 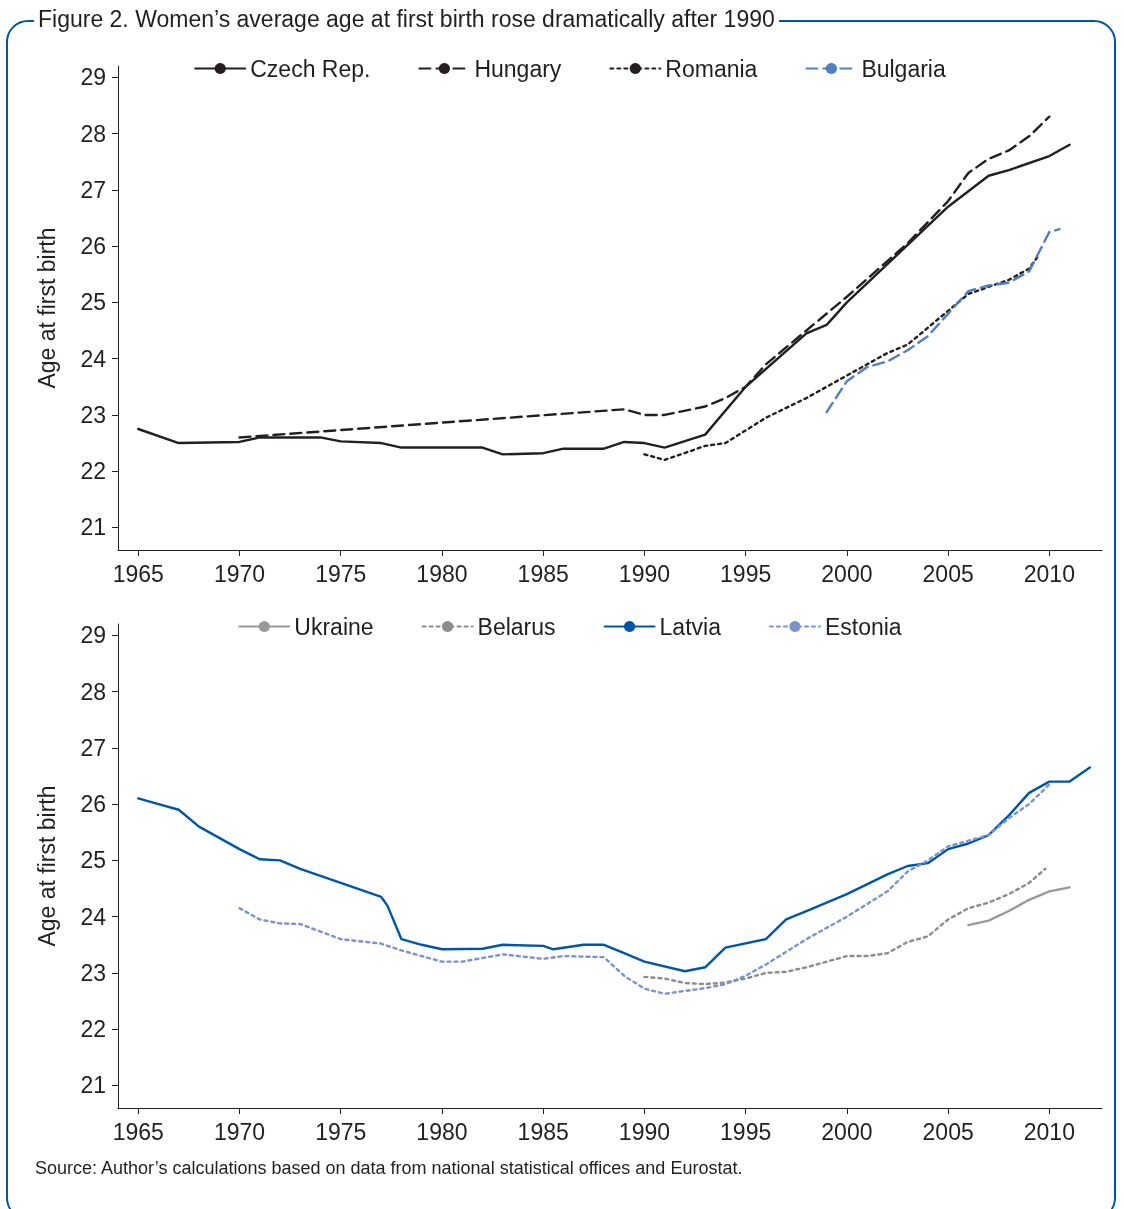 What do you see at coordinates (518, 68) in the screenshot?
I see `legend-label: Hungary` at bounding box center [518, 68].